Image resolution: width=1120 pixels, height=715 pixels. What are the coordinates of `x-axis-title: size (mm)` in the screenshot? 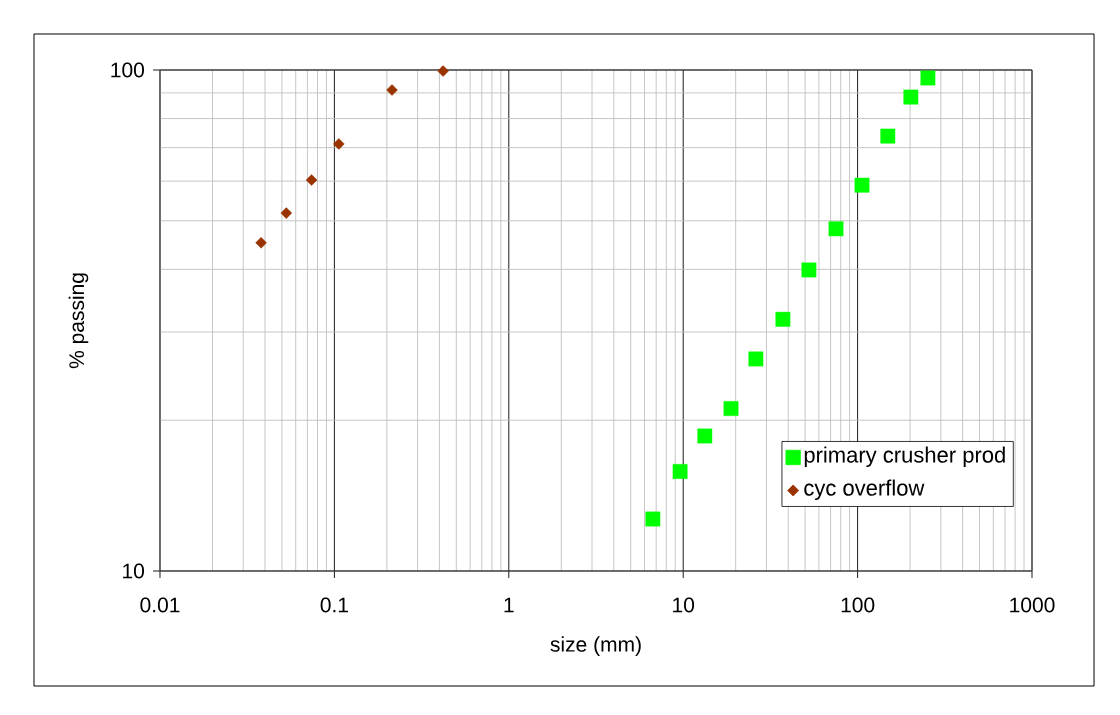 It's located at (595, 646).